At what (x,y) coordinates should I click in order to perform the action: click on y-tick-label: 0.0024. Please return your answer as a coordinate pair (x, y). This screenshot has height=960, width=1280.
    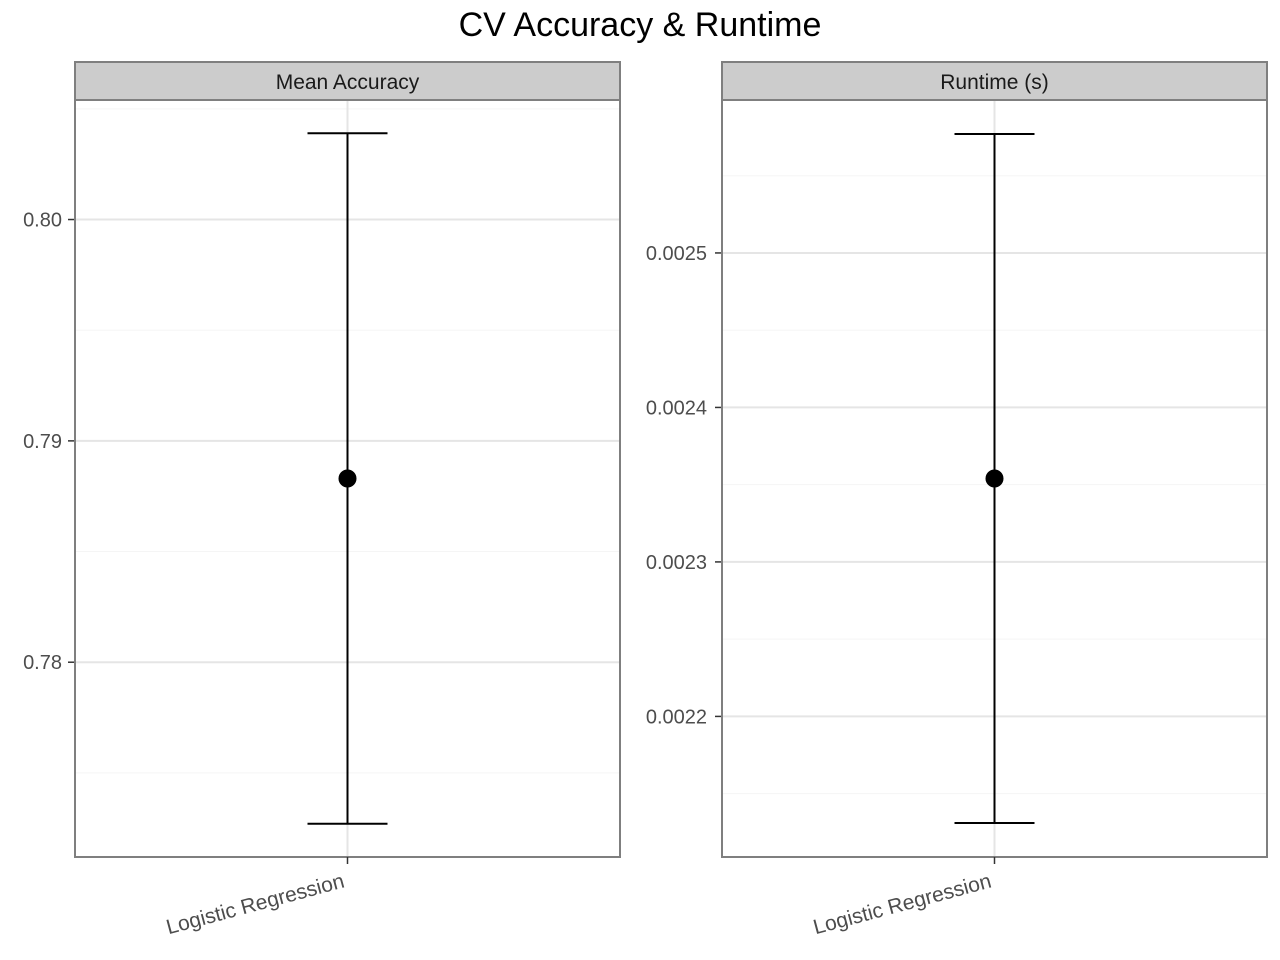
    Looking at the image, I should click on (676, 408).